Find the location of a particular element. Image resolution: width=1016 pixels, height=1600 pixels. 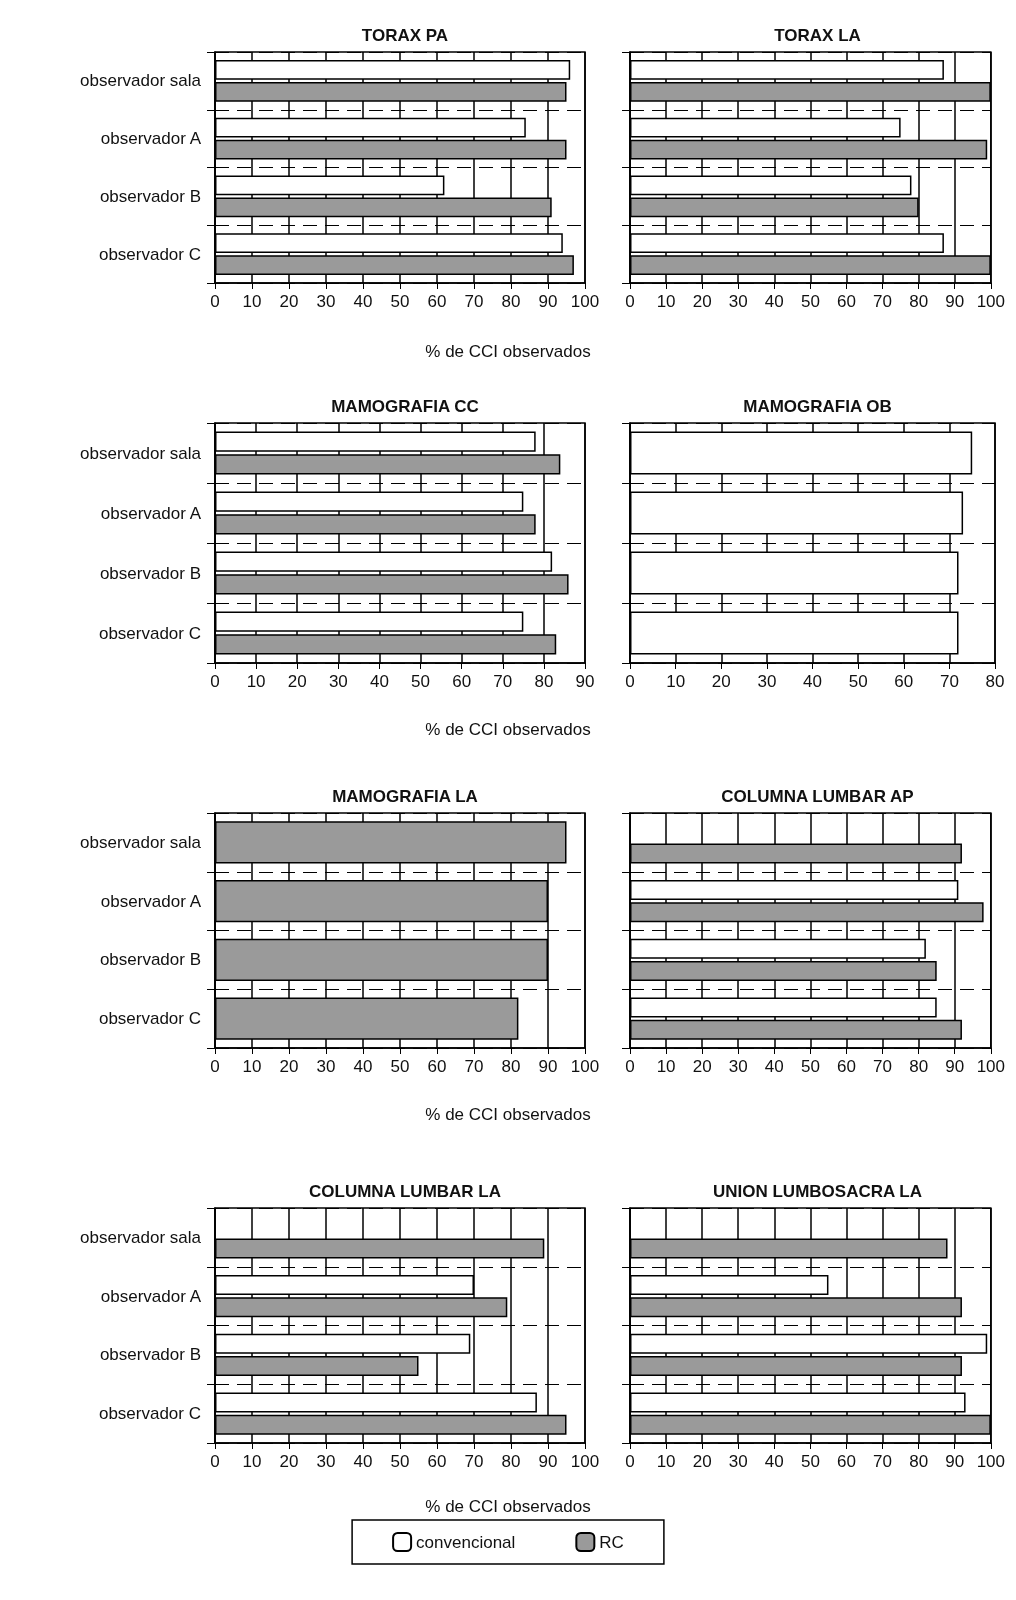

chart-title: TORAX PA is located at coordinates (405, 35).